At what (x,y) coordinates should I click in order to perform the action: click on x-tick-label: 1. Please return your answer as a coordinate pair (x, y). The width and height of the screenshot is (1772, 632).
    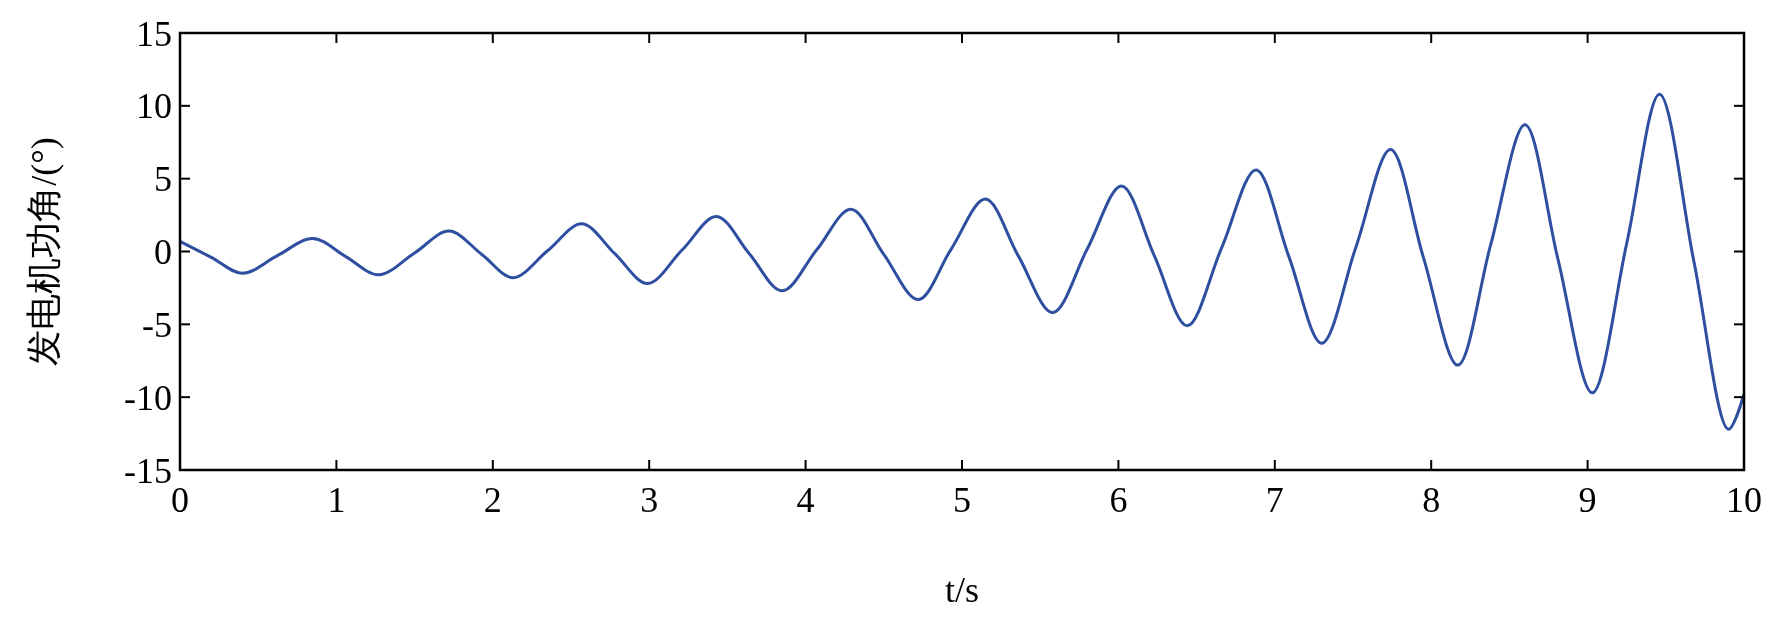
    Looking at the image, I should click on (336, 500).